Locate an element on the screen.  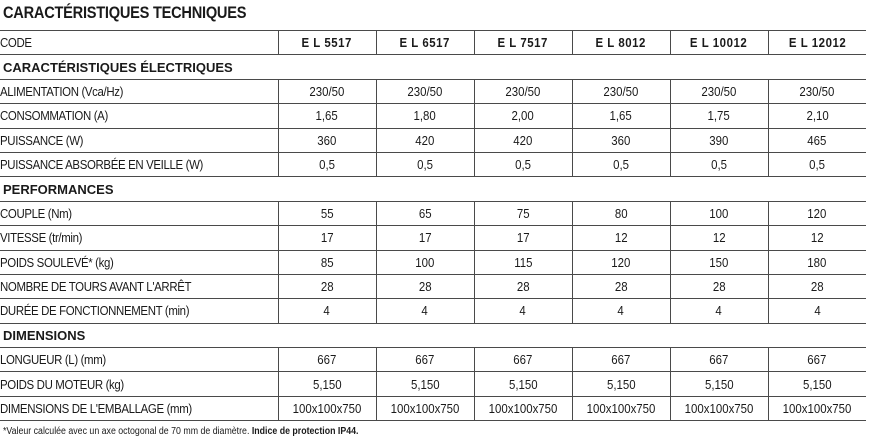
section-title: CARACTÉRISTIQUES ÉLECTRIQUES is located at coordinates (433, 67).